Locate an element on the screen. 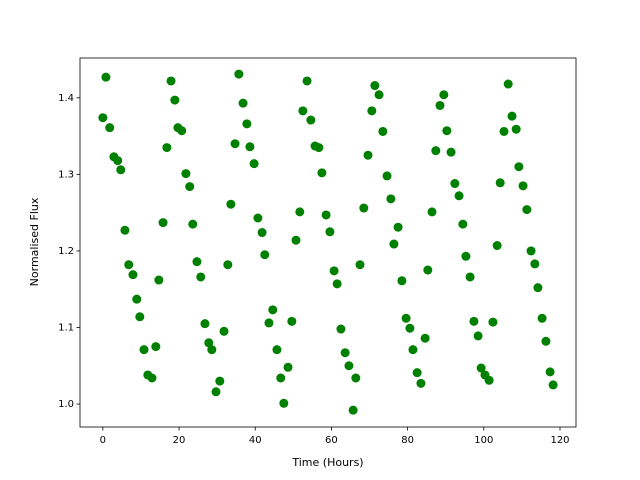 The width and height of the screenshot is (640, 480). x-tick-label: 120 is located at coordinates (559, 440).